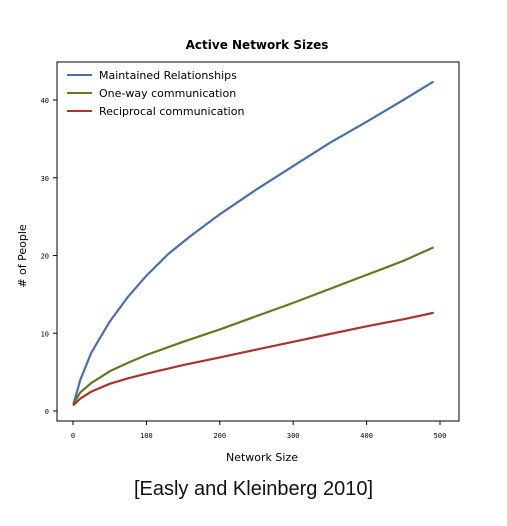  I want to click on y-tick-label: 40, so click(45, 101).